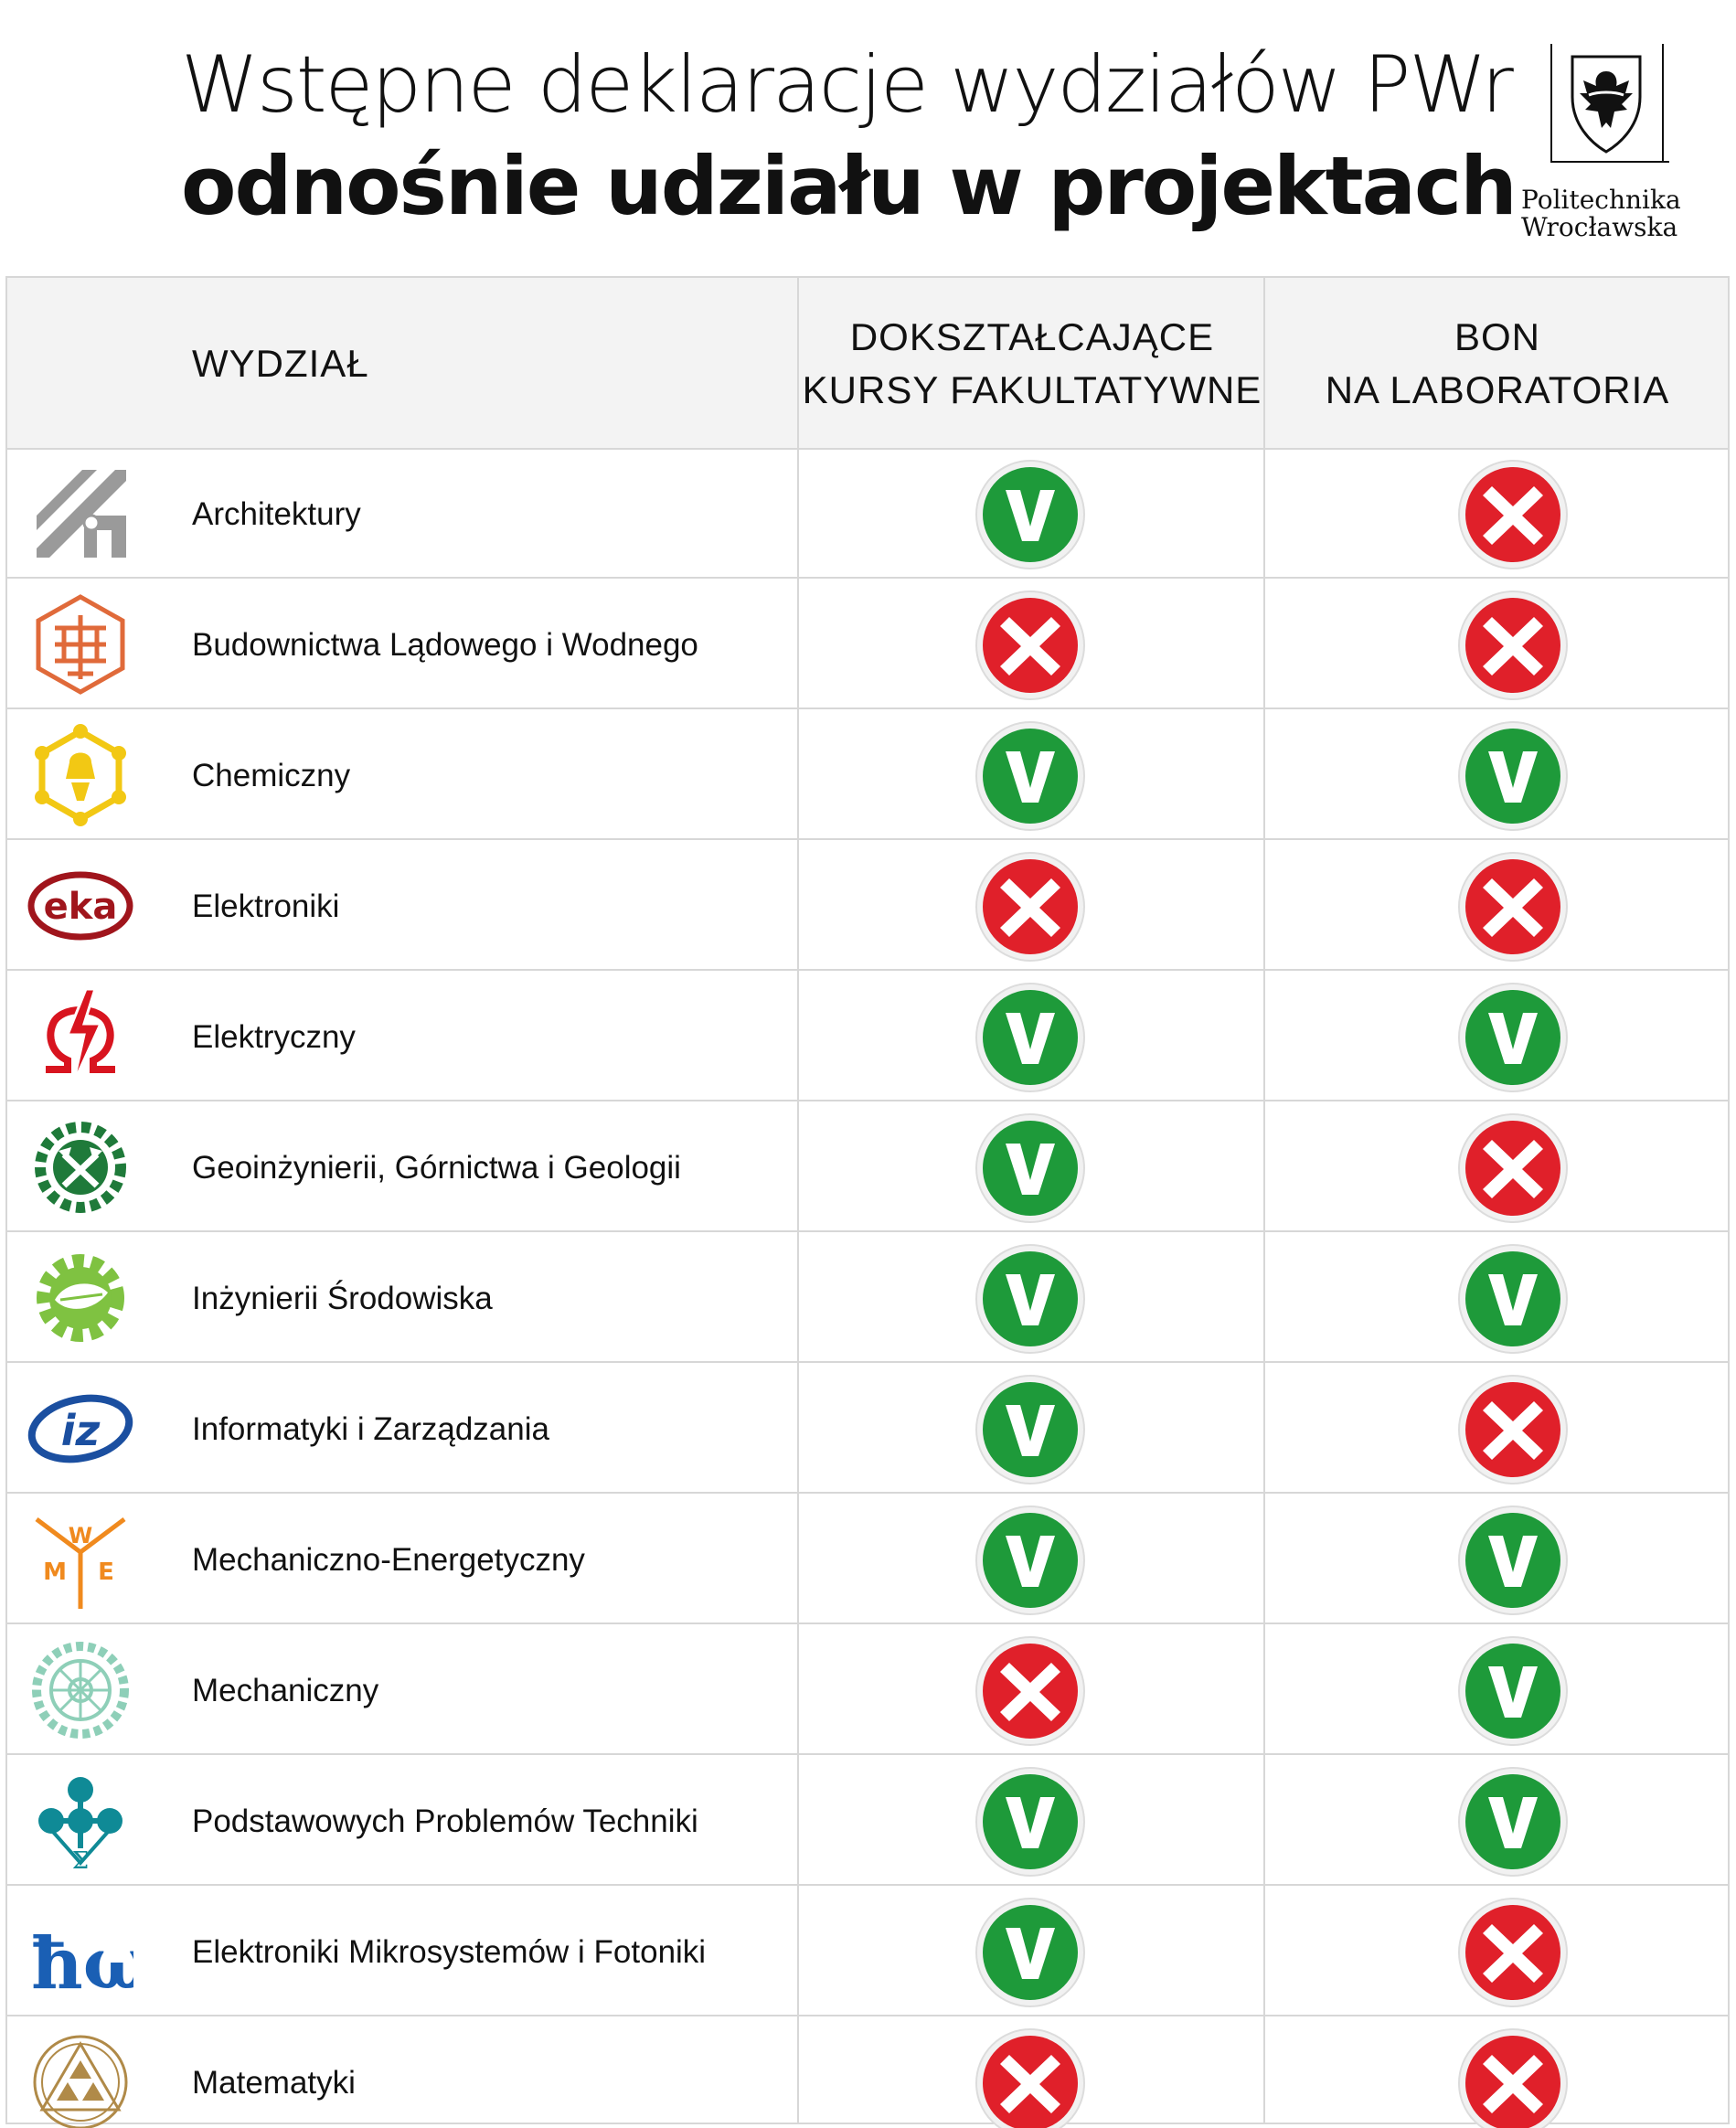 This screenshot has height=2128, width=1736. Describe the element at coordinates (867, 644) in the screenshot. I see `table-row: Budownictwa Lądowego i Wodnego` at that location.